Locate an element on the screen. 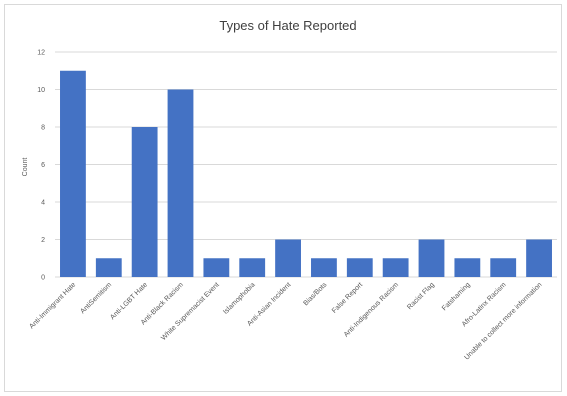  y-tick-label: 12 is located at coordinates (41, 53).